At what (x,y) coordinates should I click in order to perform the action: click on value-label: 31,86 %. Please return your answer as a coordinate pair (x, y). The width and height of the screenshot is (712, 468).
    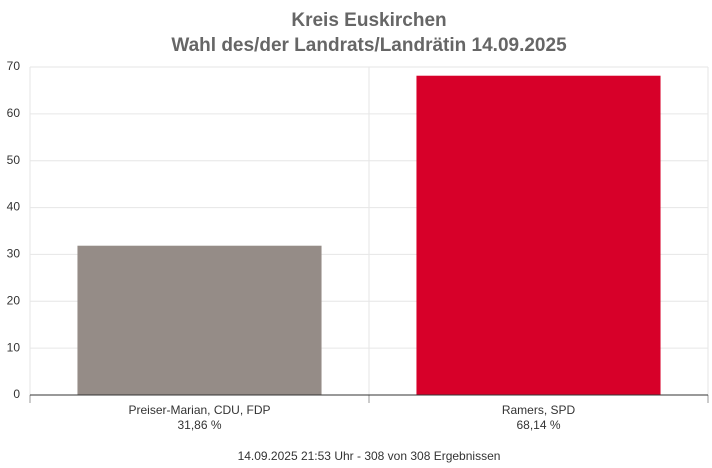
    Looking at the image, I should click on (199, 425).